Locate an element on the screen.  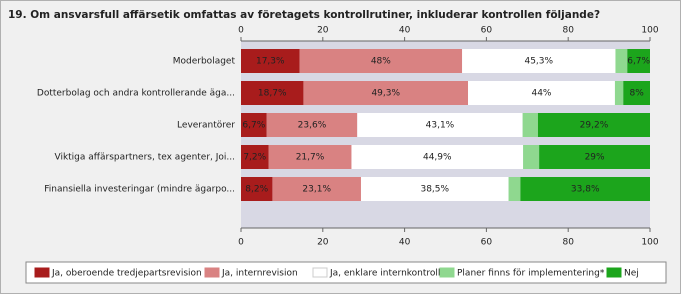
legend is located at coordinates (346, 272).